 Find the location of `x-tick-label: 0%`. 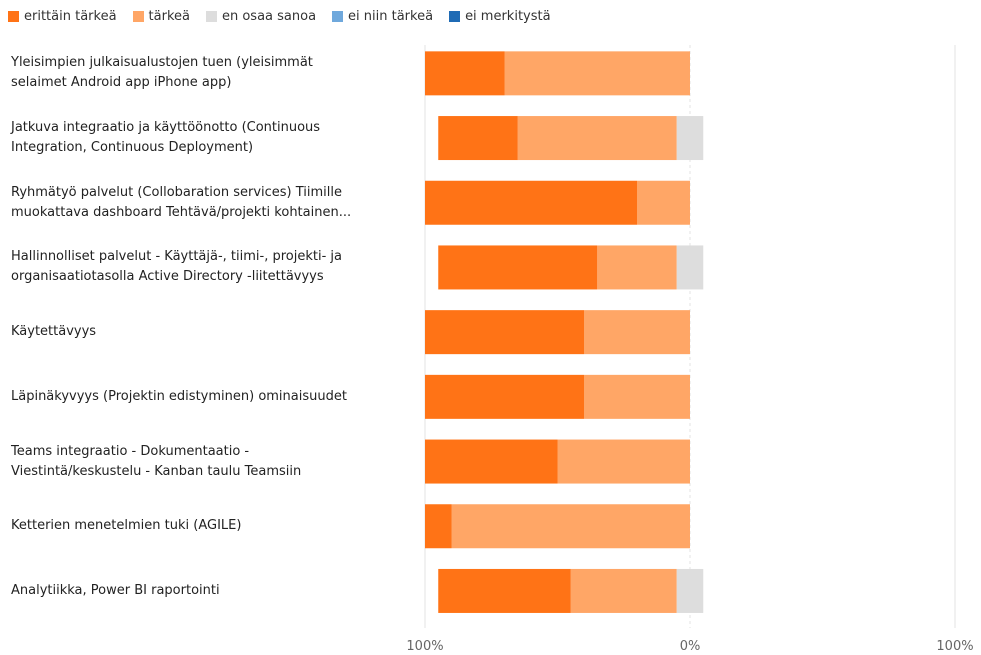

x-tick-label: 0% is located at coordinates (690, 646).